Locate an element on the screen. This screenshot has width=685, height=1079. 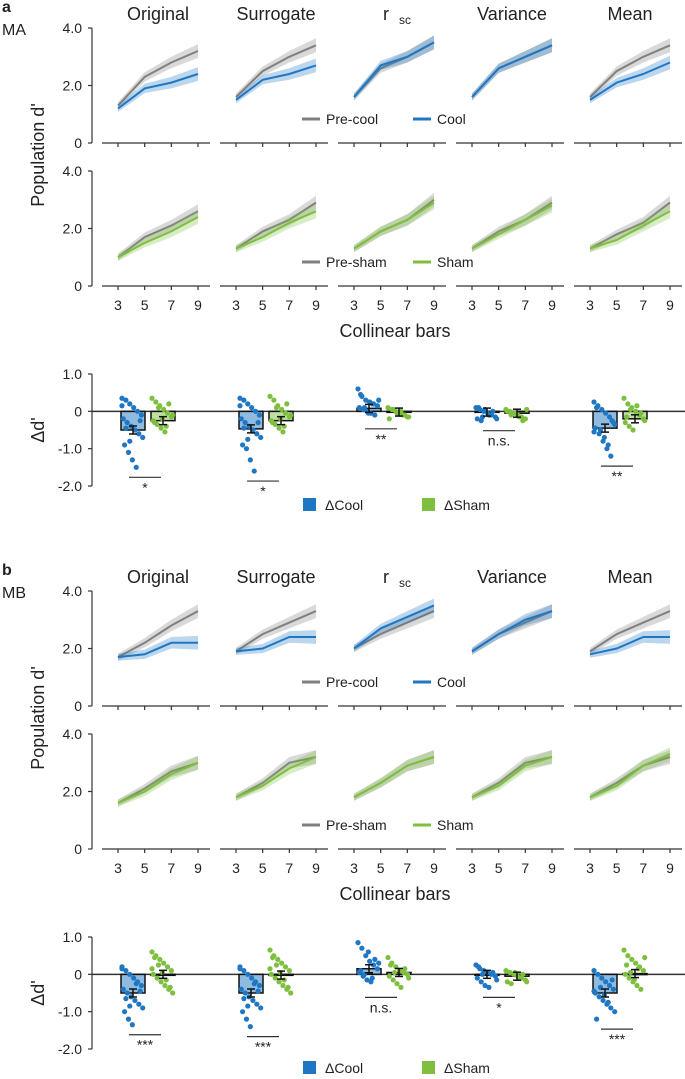
column-title: Mean is located at coordinates (629, 577).